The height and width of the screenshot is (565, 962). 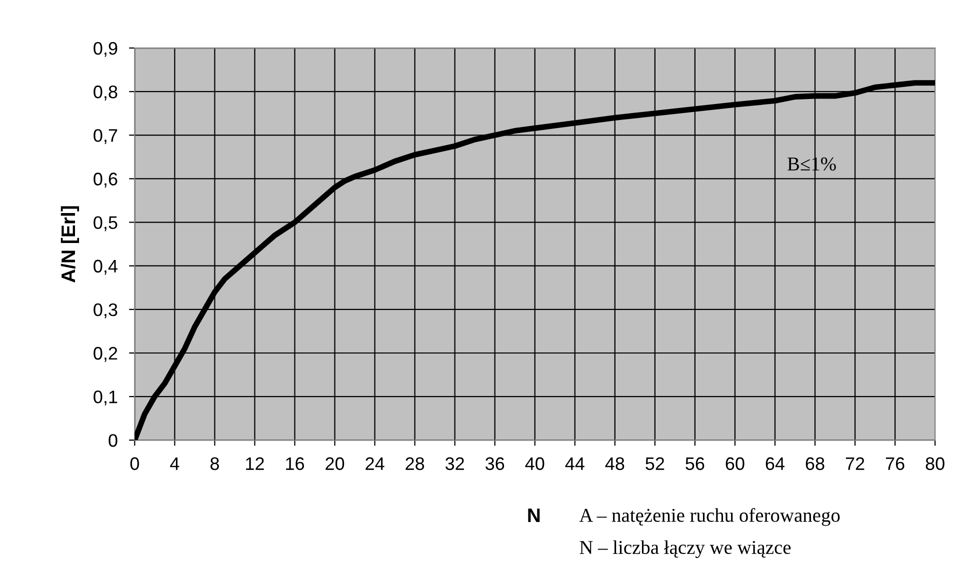 I want to click on text: N – liczba łączy we wiązce, so click(x=685, y=549).